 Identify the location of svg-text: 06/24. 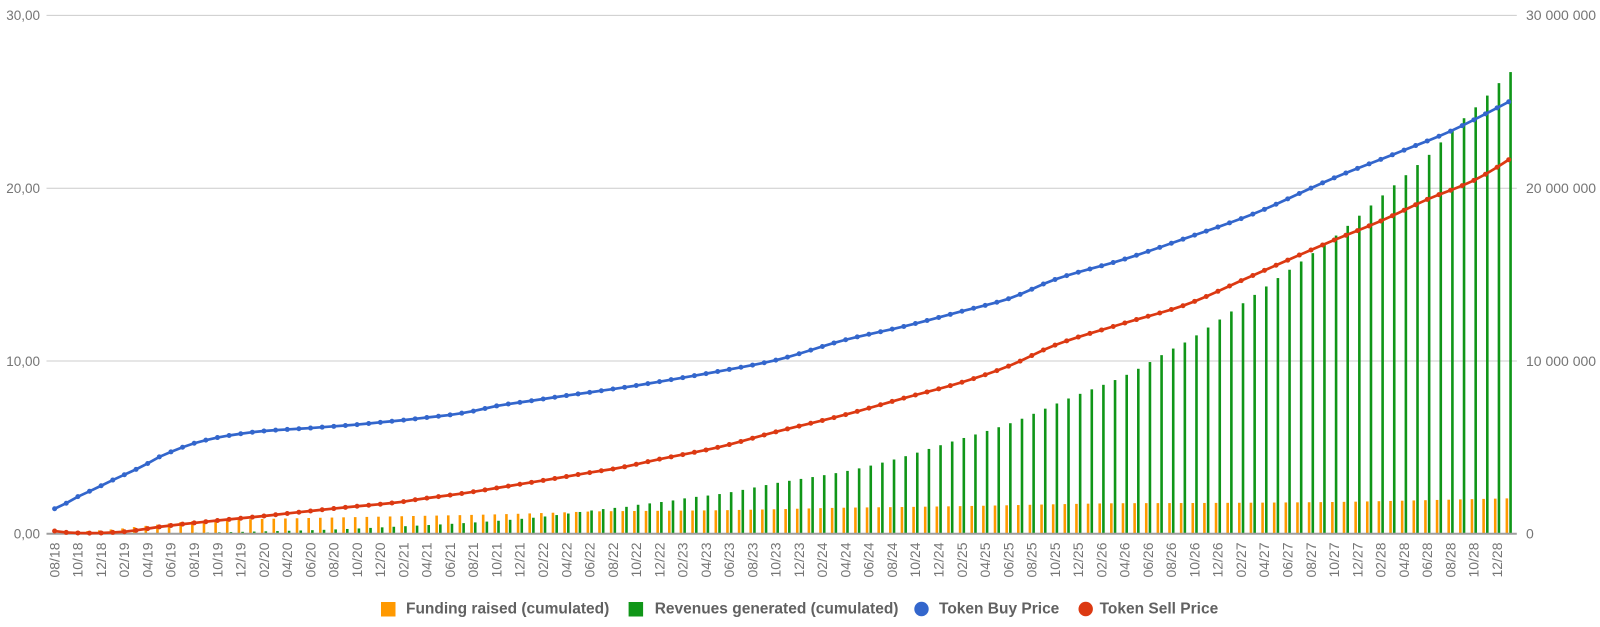
(869, 559).